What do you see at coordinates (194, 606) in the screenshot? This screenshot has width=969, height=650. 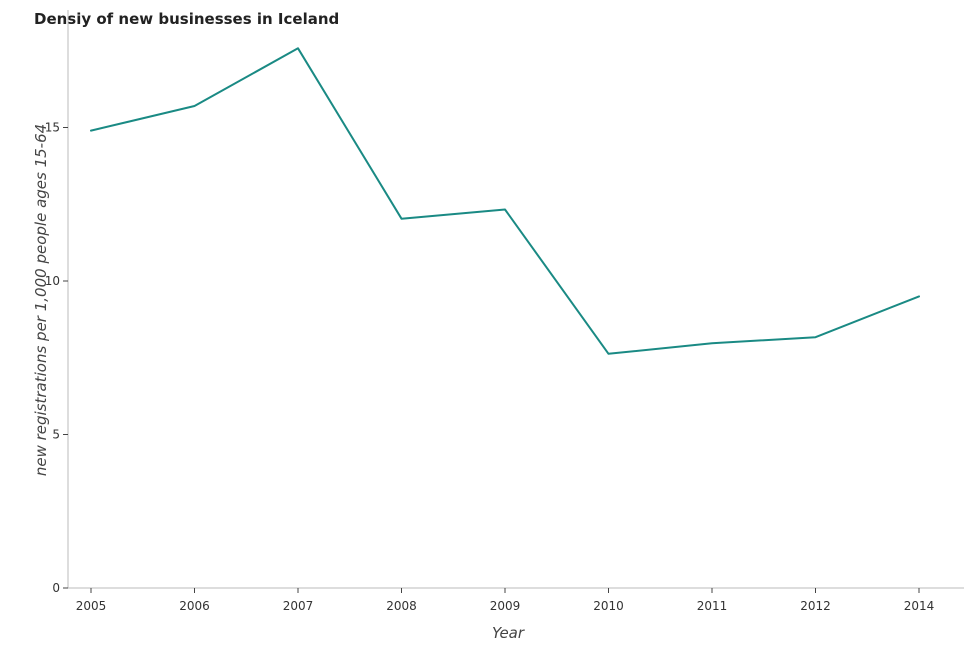 I see `x-tick-label: 2006` at bounding box center [194, 606].